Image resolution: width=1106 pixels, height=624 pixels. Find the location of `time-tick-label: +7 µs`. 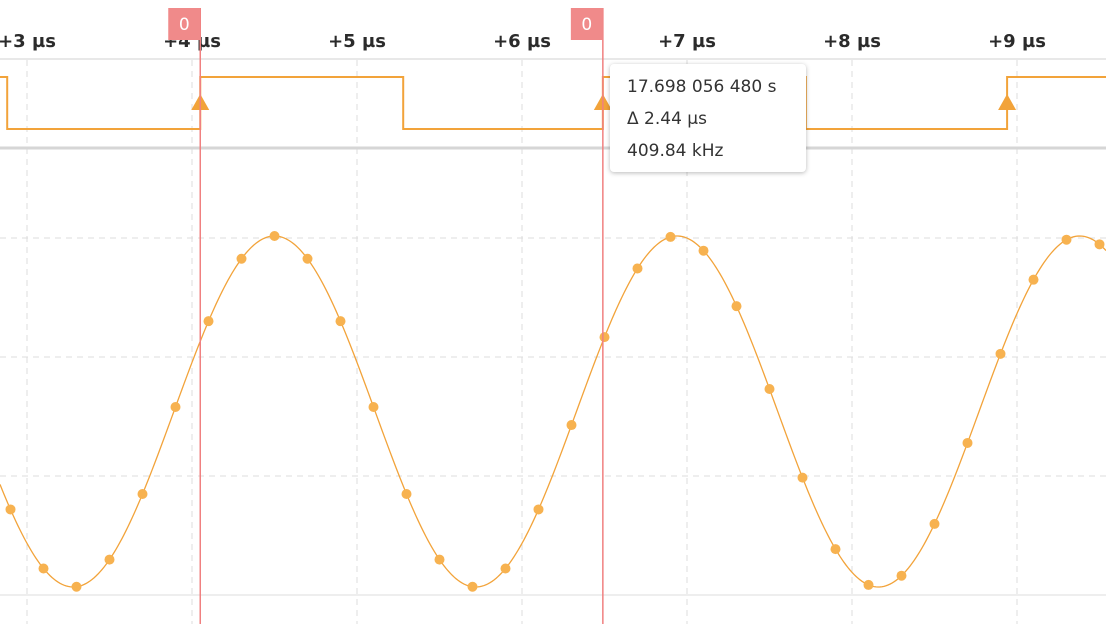

time-tick-label: +7 µs is located at coordinates (687, 41).